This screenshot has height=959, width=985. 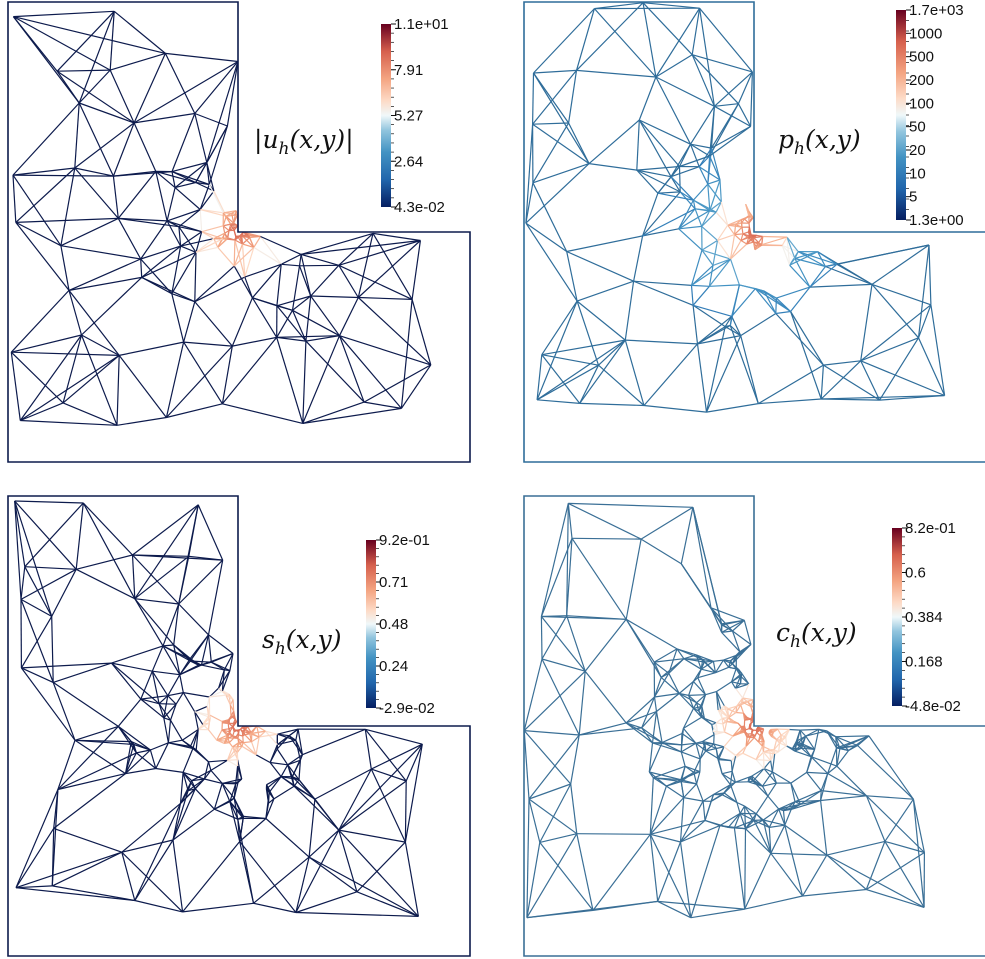 What do you see at coordinates (301, 642) in the screenshot?
I see `field-label-s: sh(x,y)` at bounding box center [301, 642].